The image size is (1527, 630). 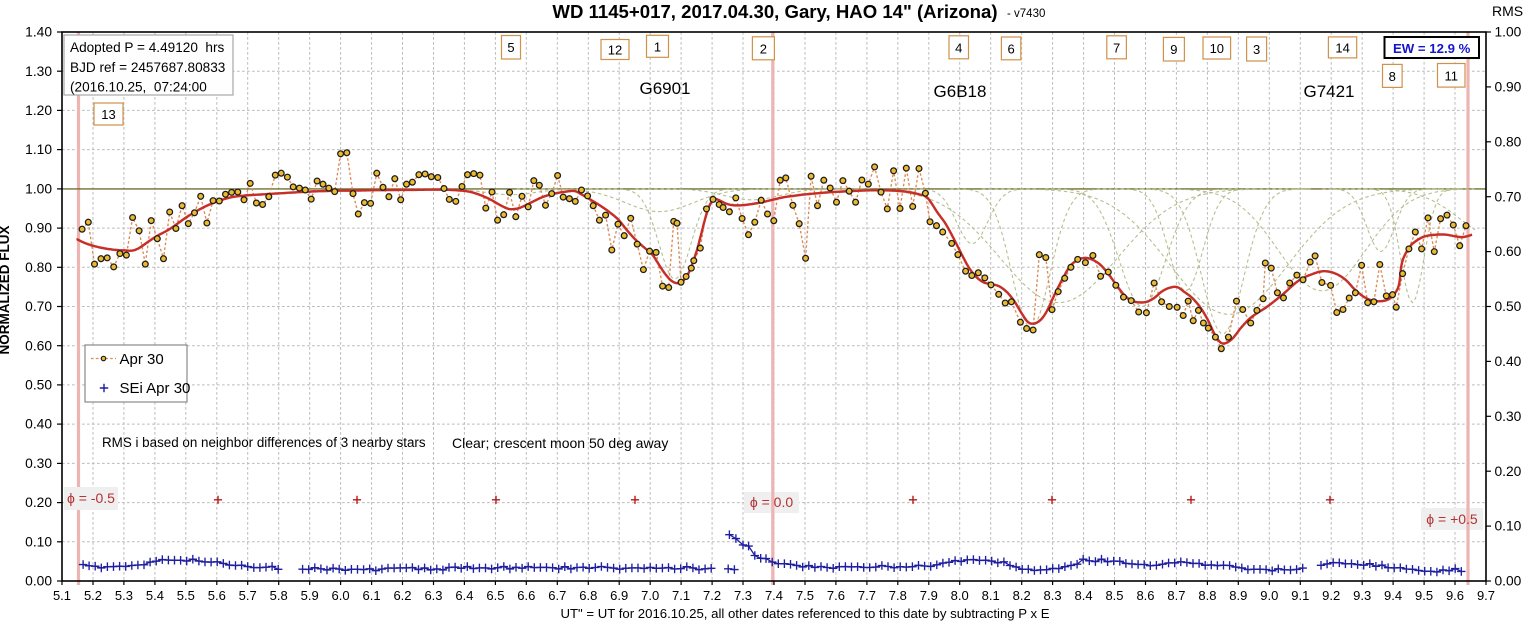 What do you see at coordinates (38, 71) in the screenshot?
I see `svg-text: 1.30` at bounding box center [38, 71].